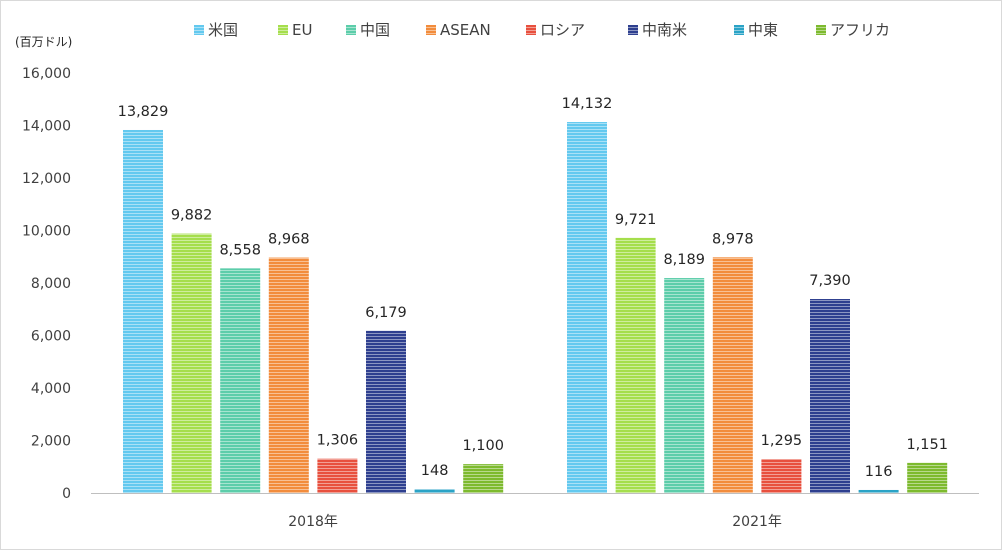 The width and height of the screenshot is (1002, 551). I want to click on y-unit-label: (百万ドル), so click(43, 42).